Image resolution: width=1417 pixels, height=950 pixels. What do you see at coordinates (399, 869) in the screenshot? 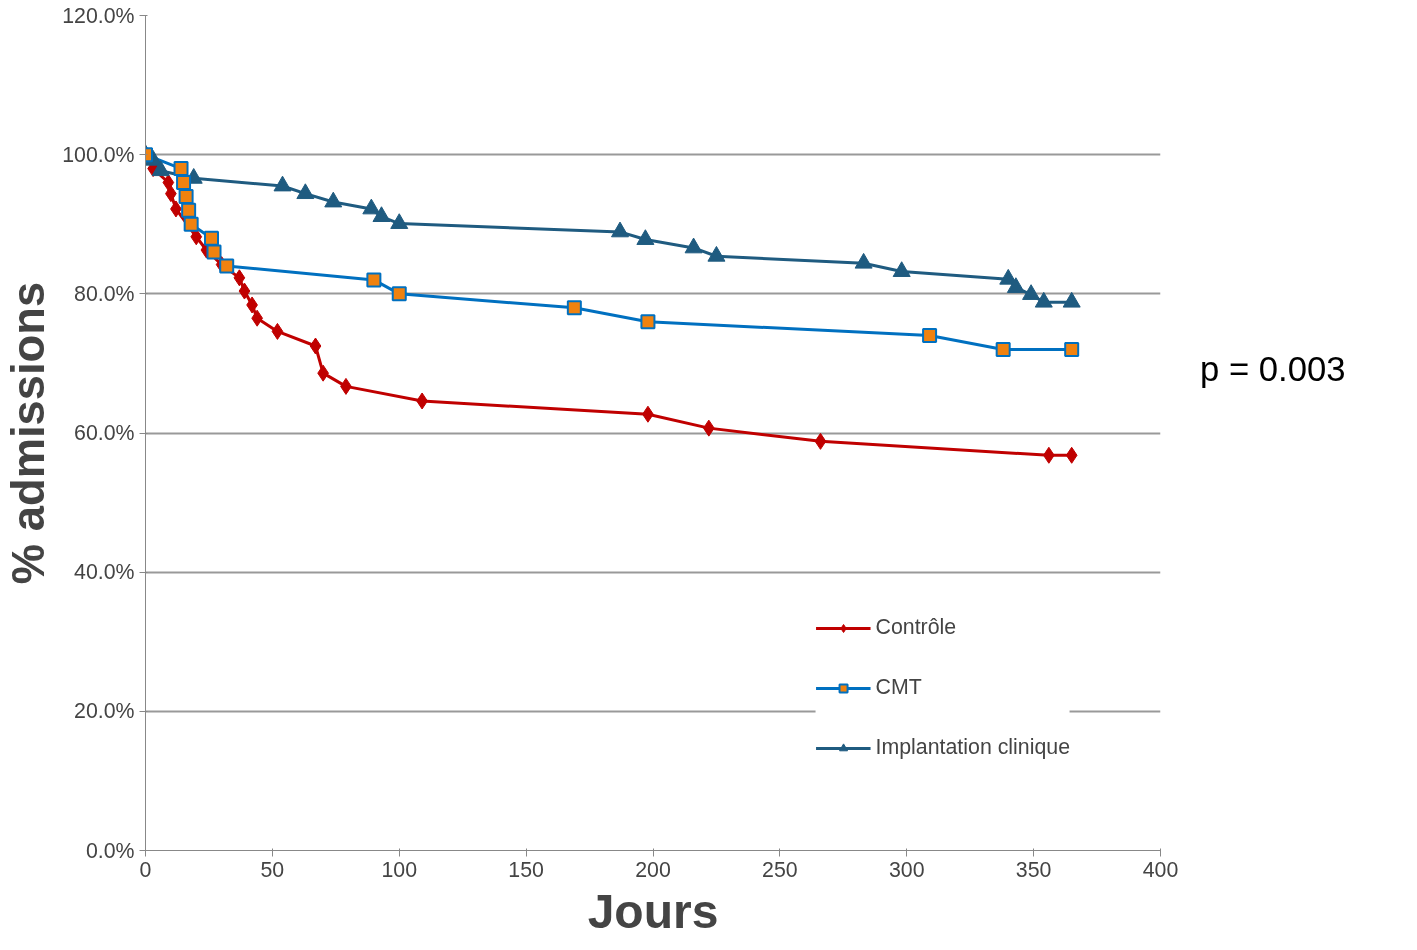
I see `x-tick-label: 100` at bounding box center [399, 869].